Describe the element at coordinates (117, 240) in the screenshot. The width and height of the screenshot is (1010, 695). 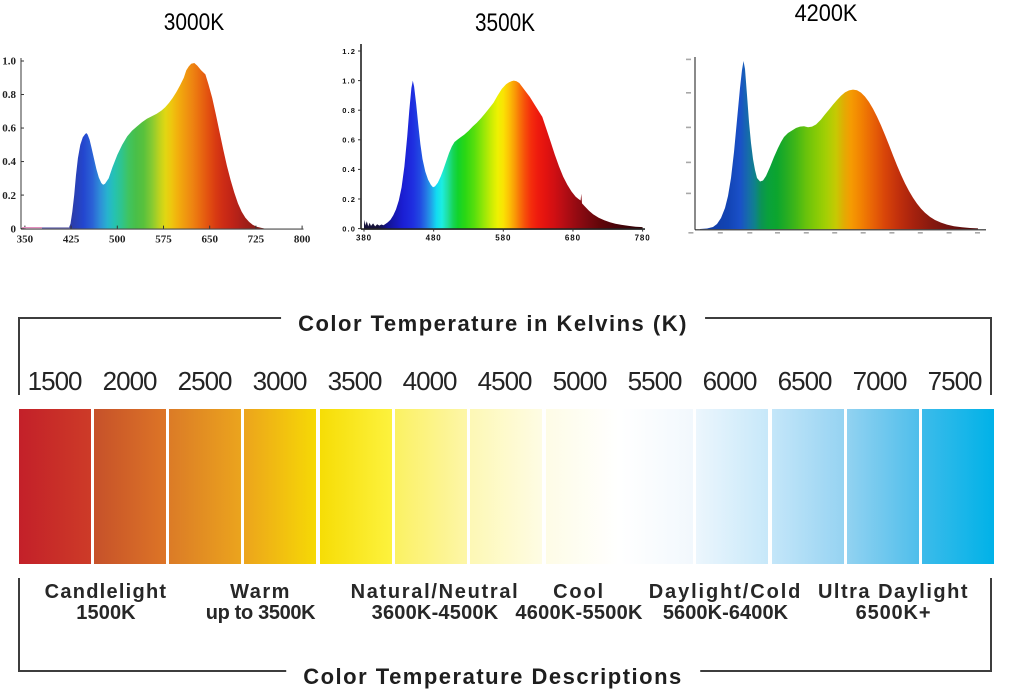
I see `svg-text: 500` at that location.